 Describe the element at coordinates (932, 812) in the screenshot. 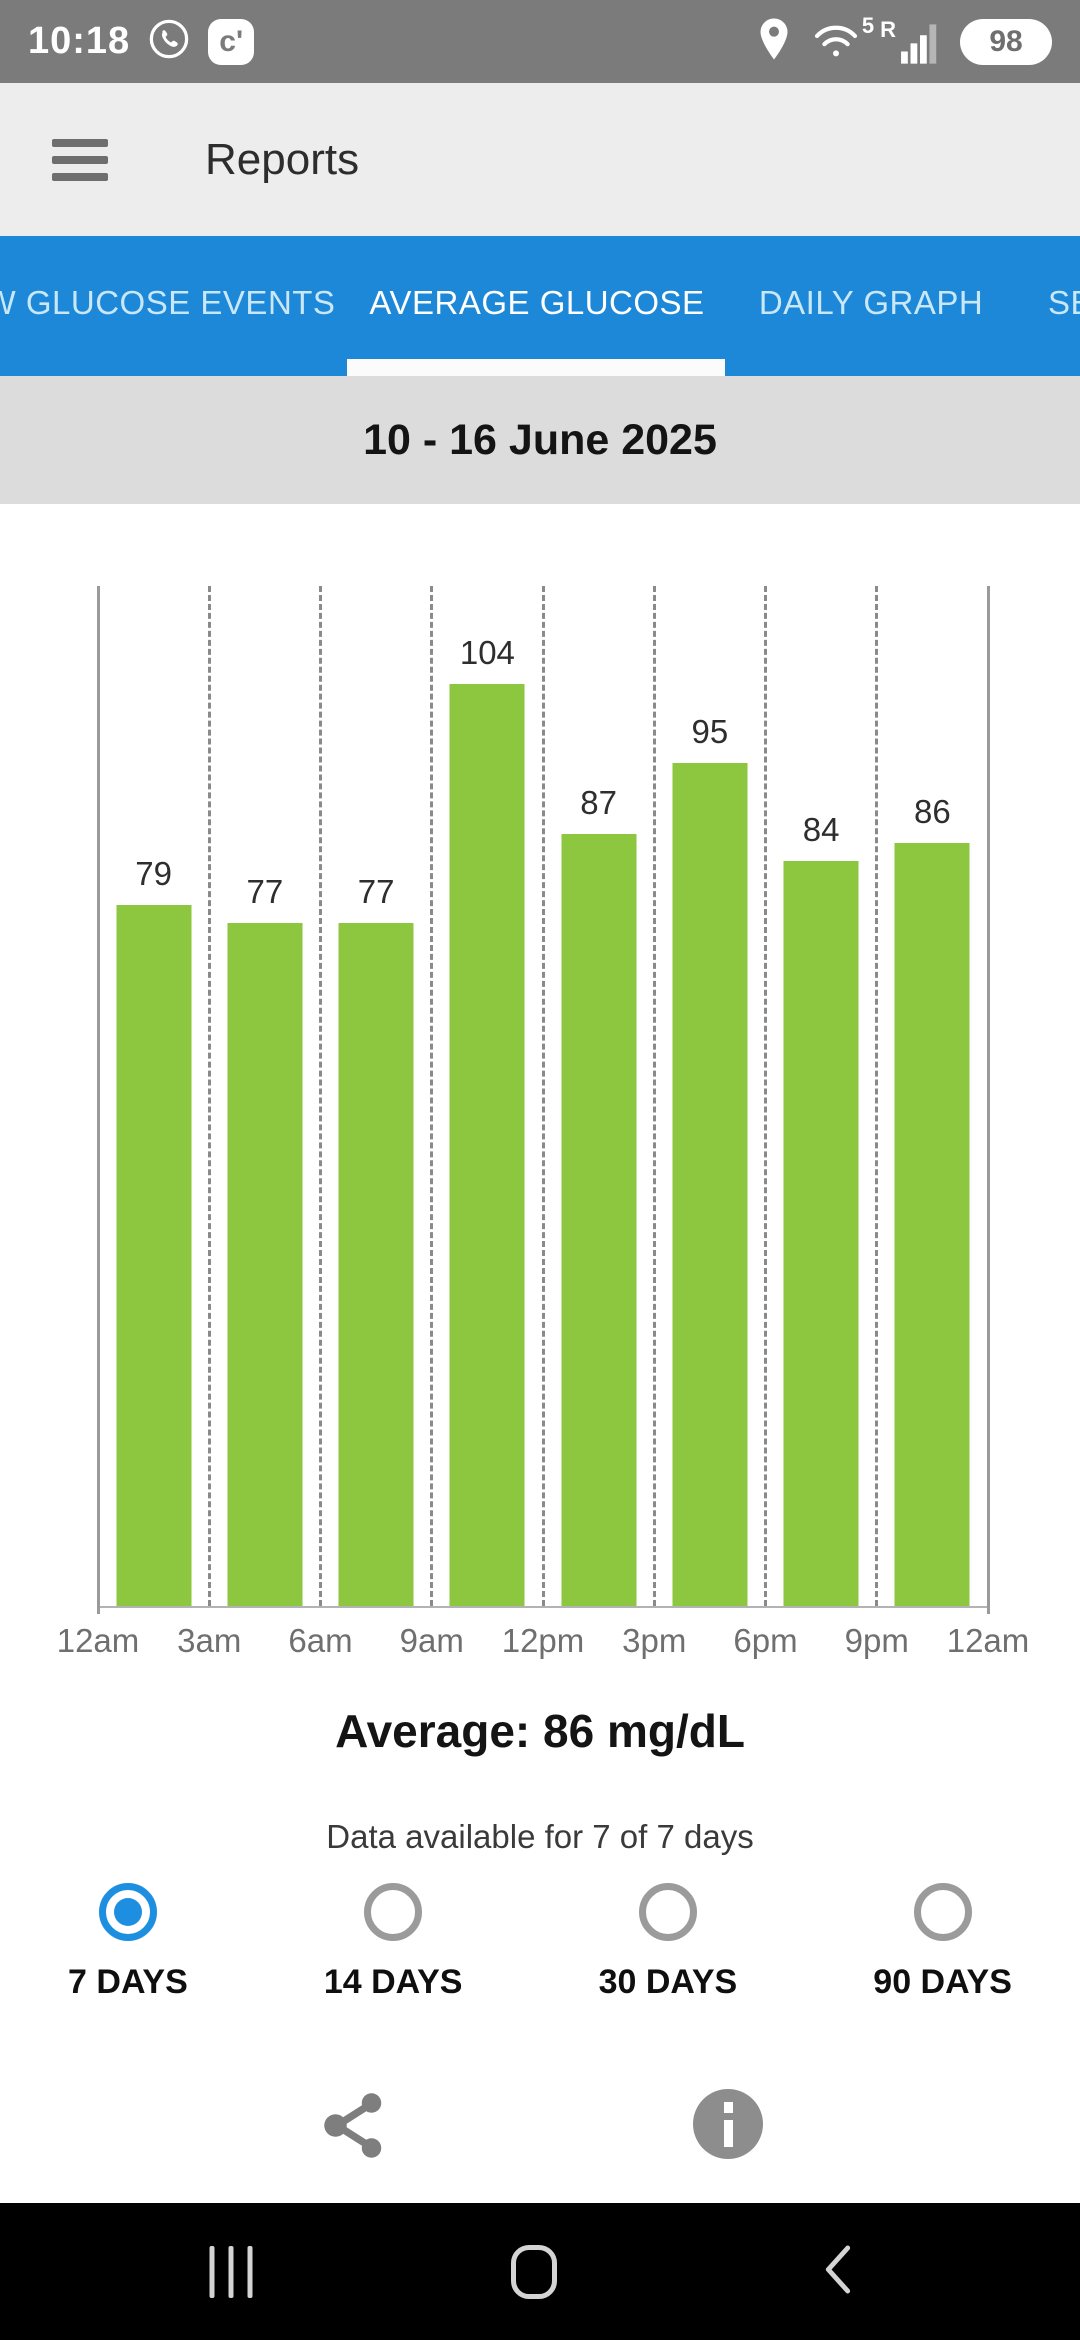

I see `bar-value-label: 86` at that location.